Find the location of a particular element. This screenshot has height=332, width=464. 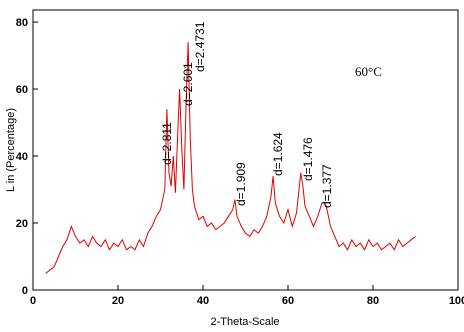

y-tick-label: 40 is located at coordinates (22, 157).